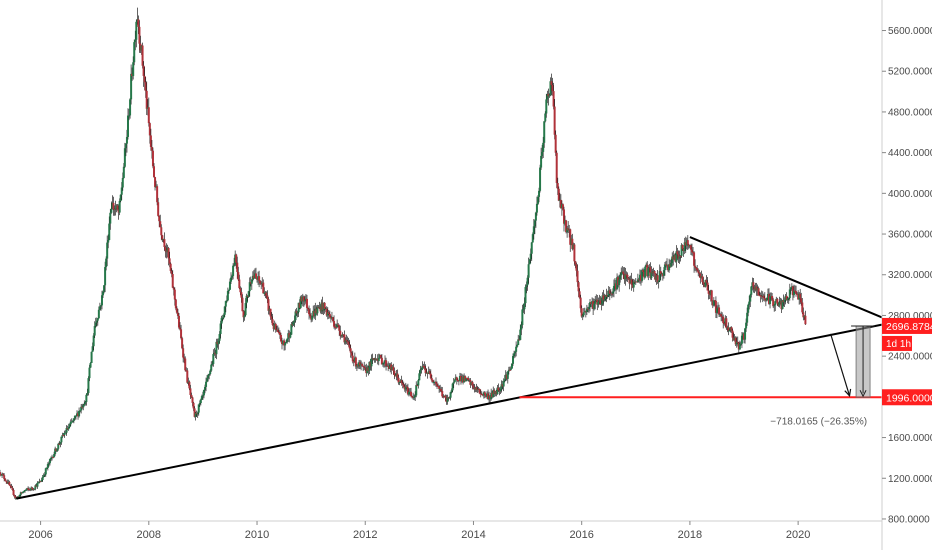 This screenshot has width=932, height=555. Describe the element at coordinates (910, 194) in the screenshot. I see `y-tick-label: 4000.0000` at that location.